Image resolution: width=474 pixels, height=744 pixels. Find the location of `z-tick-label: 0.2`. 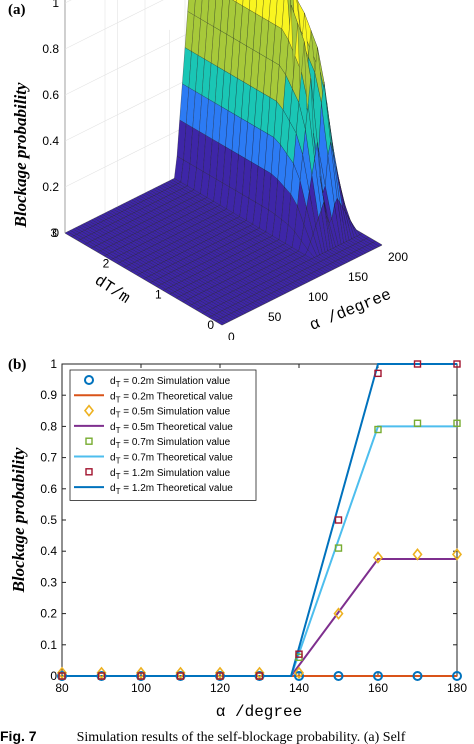

z-tick-label: 0.2 is located at coordinates (50, 187).